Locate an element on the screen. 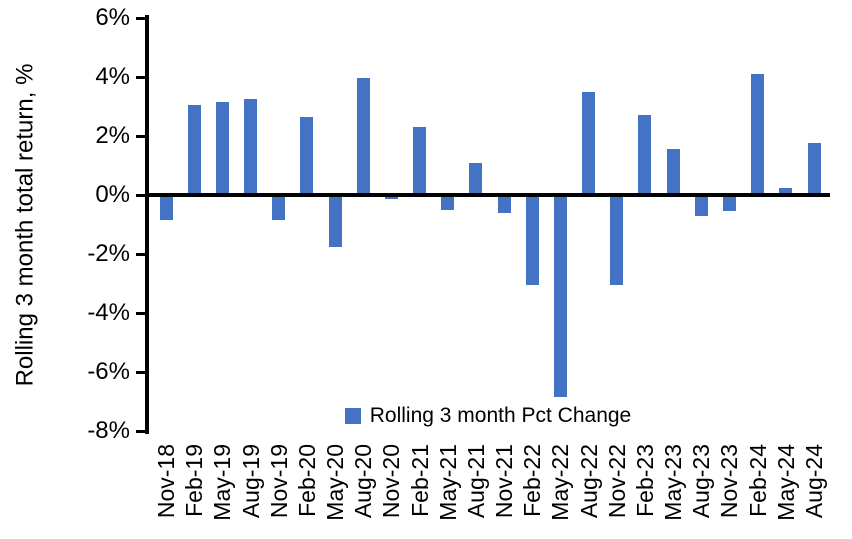 The height and width of the screenshot is (539, 852). y-tick-label: -8% is located at coordinates (108, 430).